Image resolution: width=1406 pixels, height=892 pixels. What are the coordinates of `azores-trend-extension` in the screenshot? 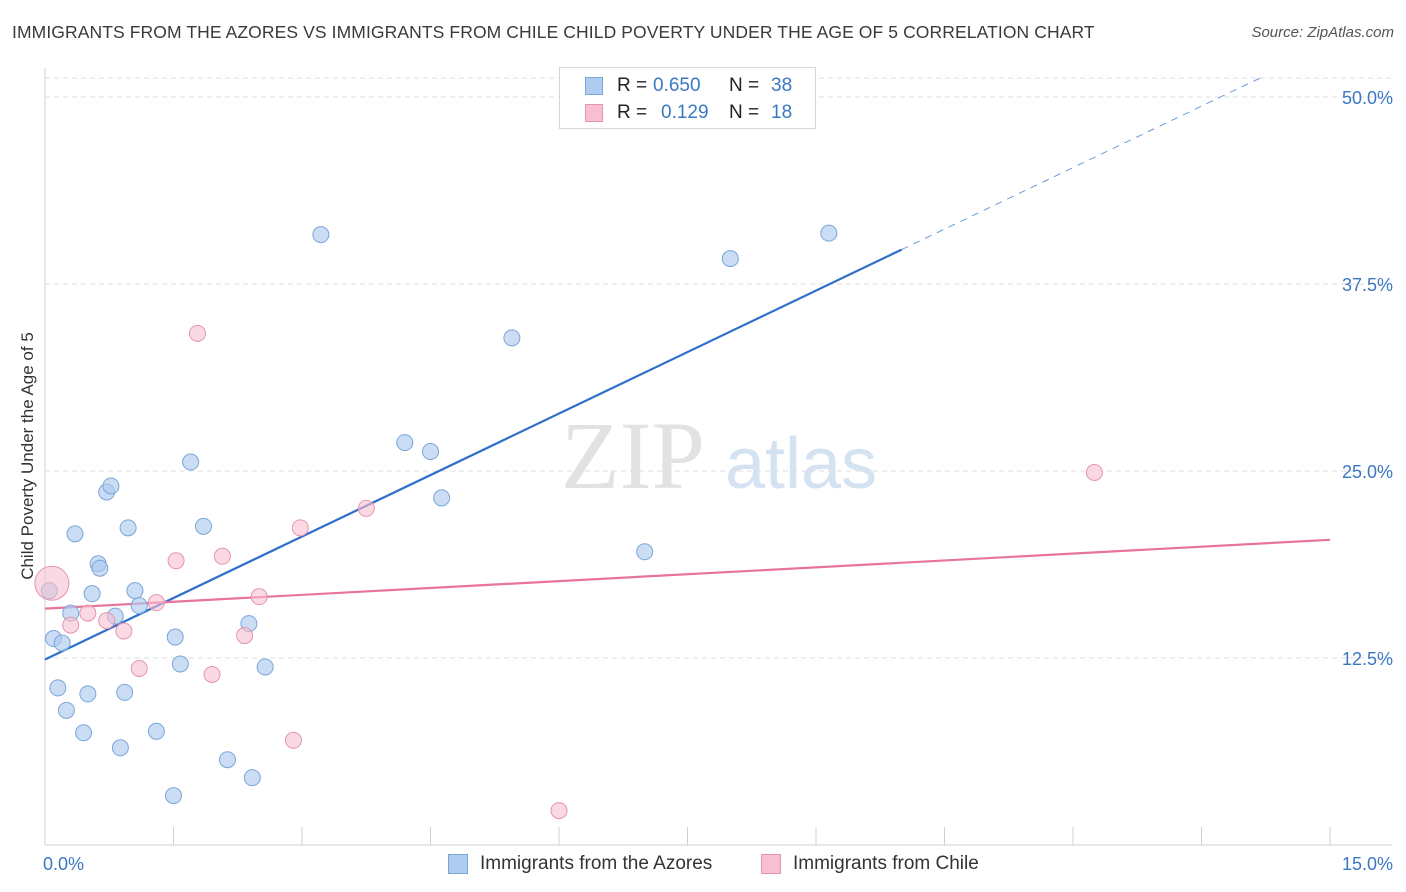 It's located at (1081, 163).